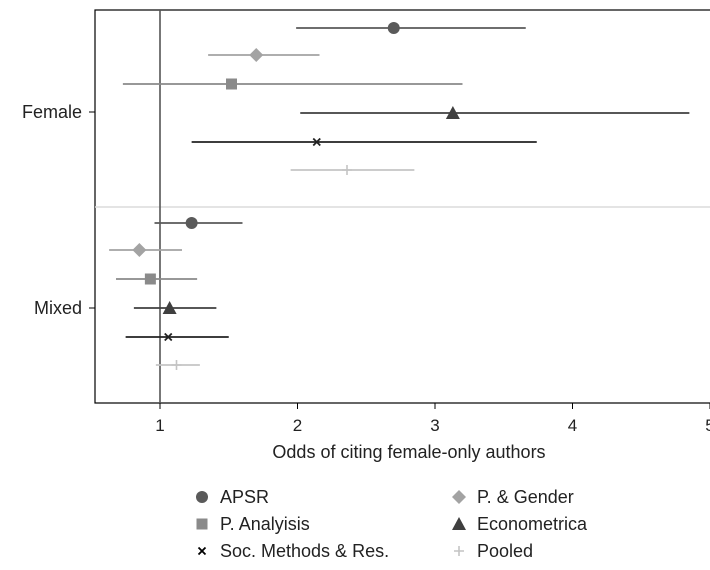 The image size is (710, 570). What do you see at coordinates (244, 497) in the screenshot?
I see `legend-label: APSR` at bounding box center [244, 497].